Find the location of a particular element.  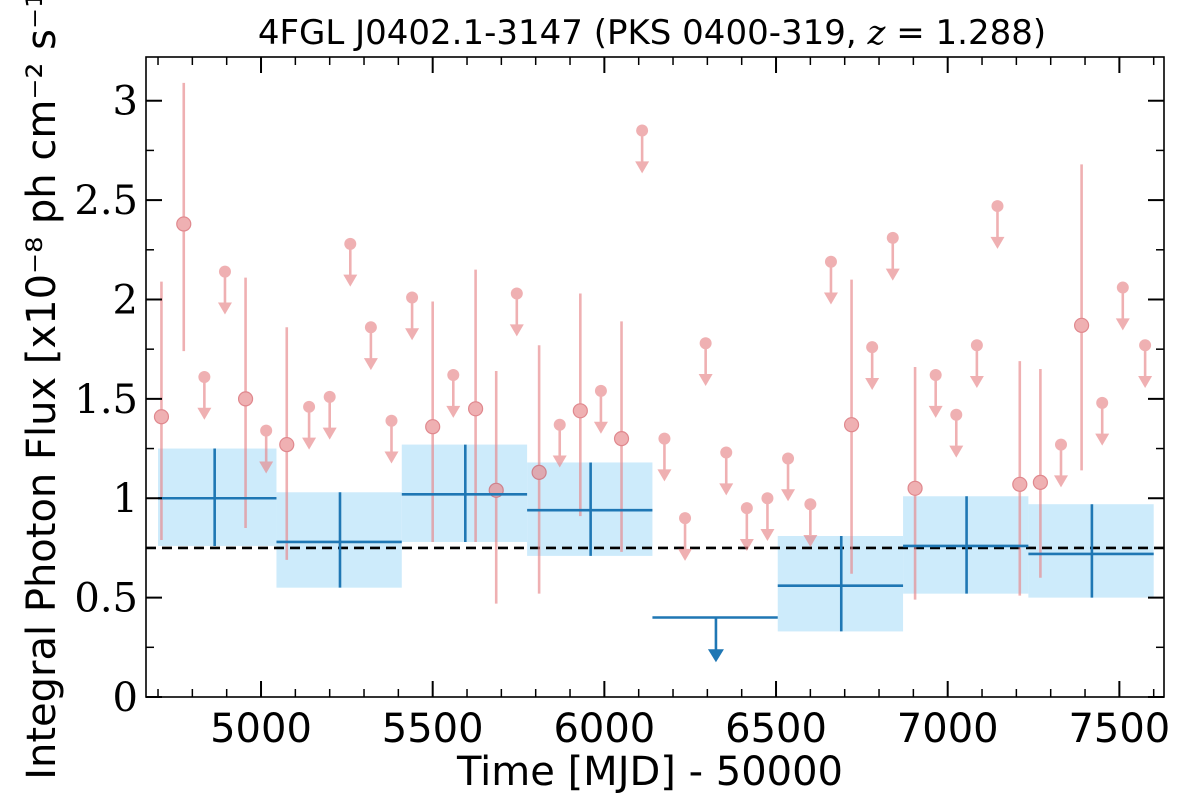

chart-title-equals: = is located at coordinates (910, 33).